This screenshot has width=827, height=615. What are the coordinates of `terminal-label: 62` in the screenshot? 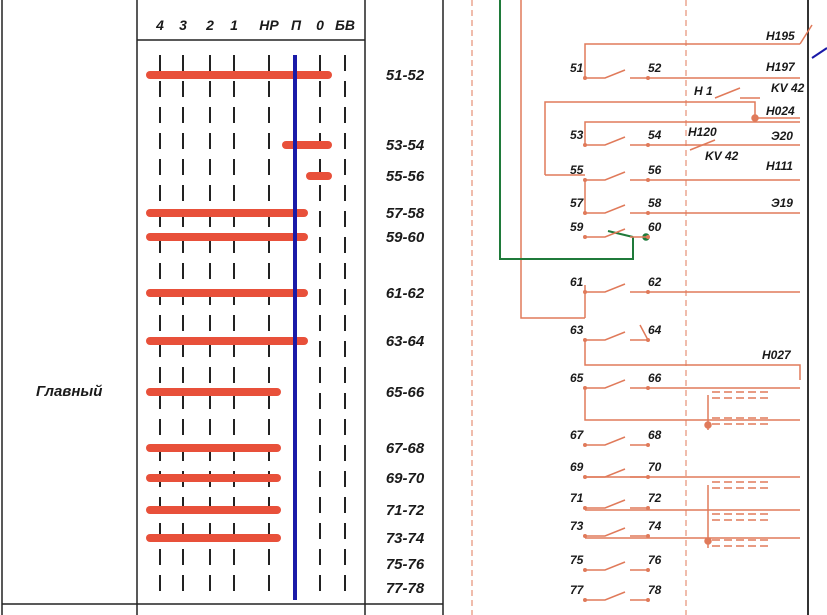 It's located at (655, 282).